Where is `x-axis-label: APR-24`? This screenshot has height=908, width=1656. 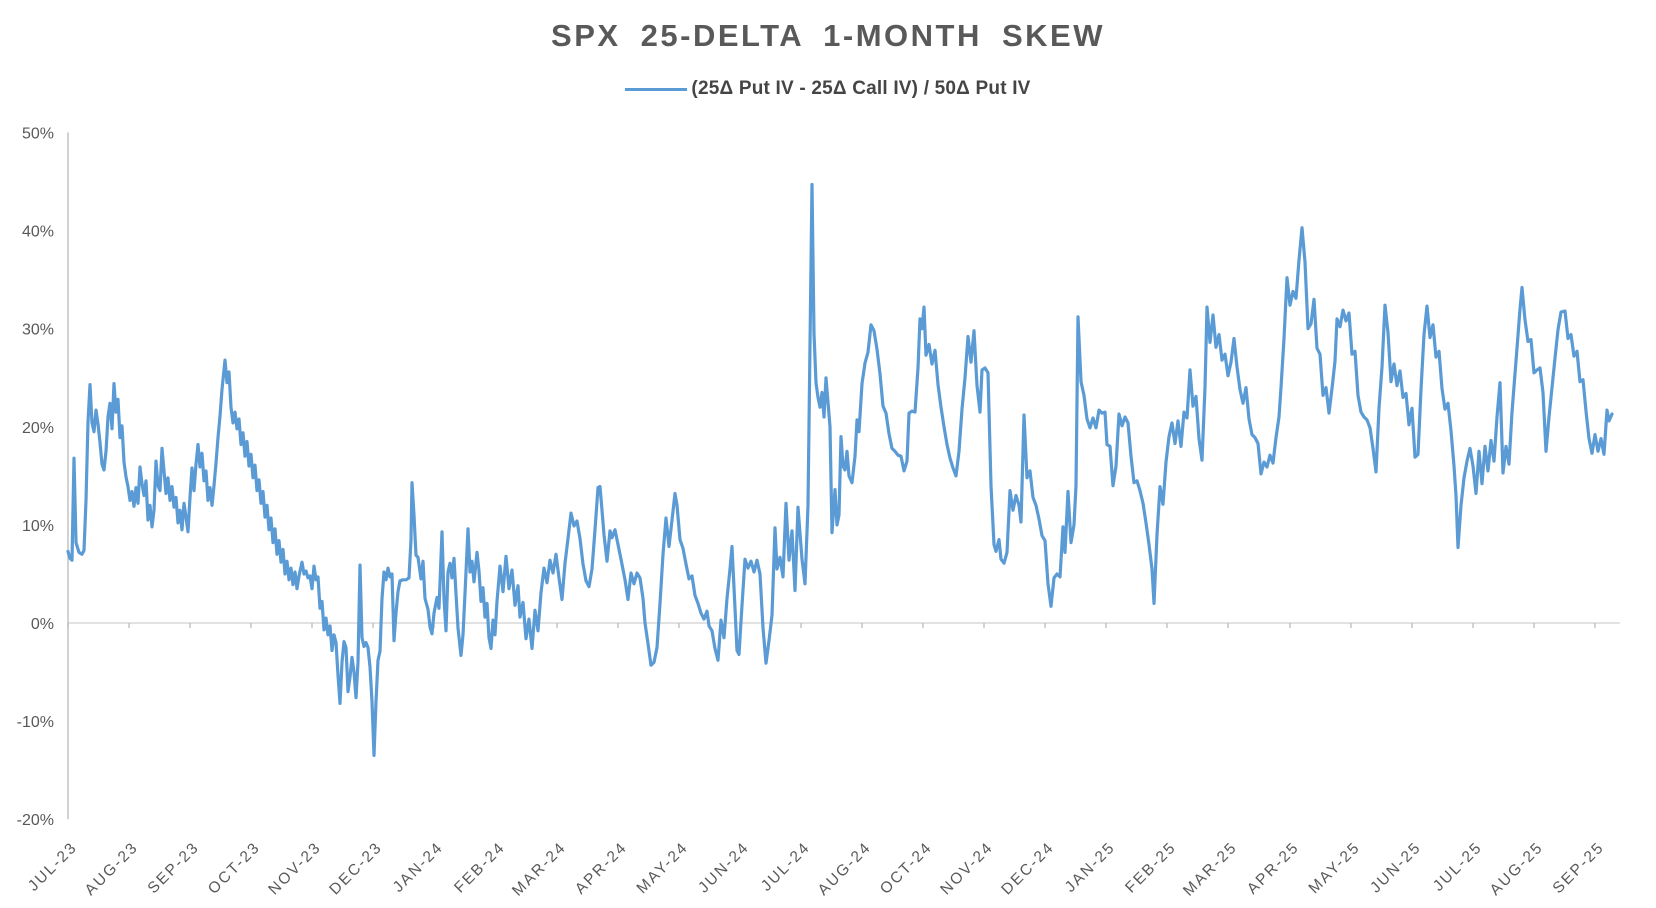 x-axis-label: APR-24 is located at coordinates (601, 868).